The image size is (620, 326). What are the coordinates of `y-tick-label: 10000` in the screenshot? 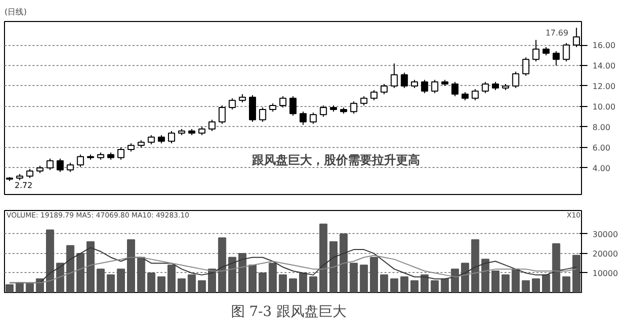 It's located at (605, 273).